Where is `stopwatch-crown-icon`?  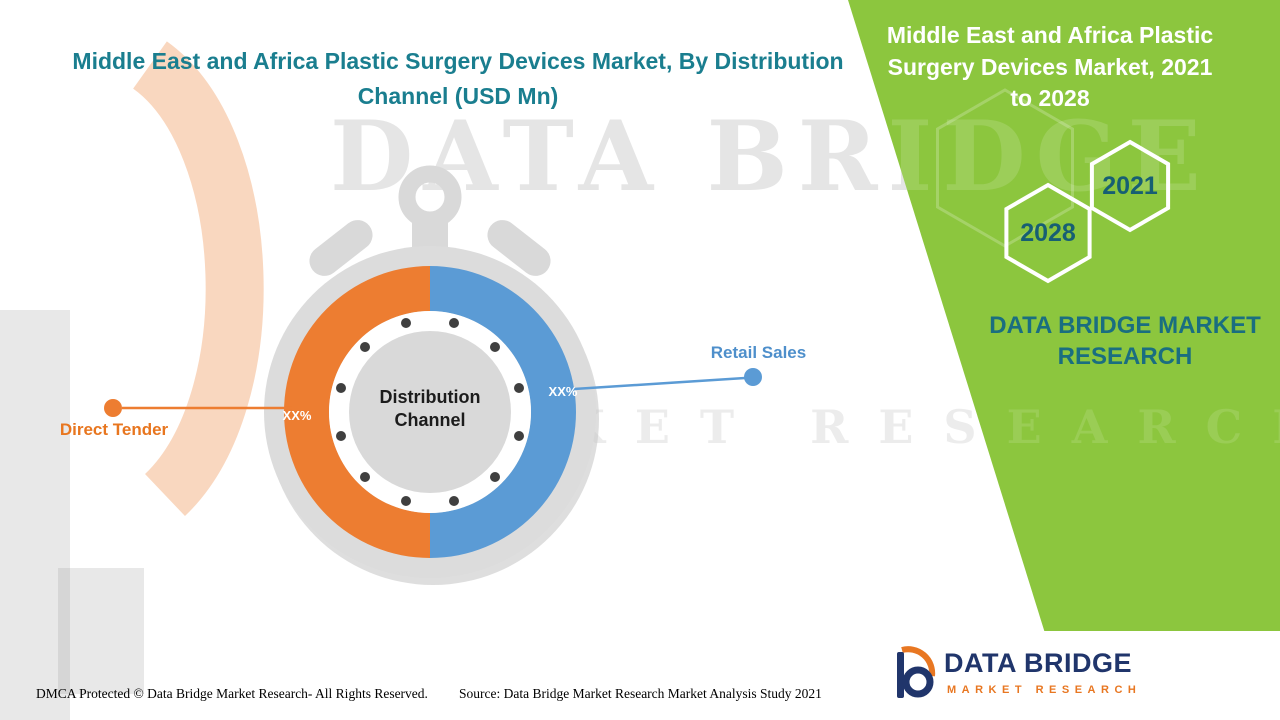
stopwatch-crown-icon is located at coordinates (430, 197).